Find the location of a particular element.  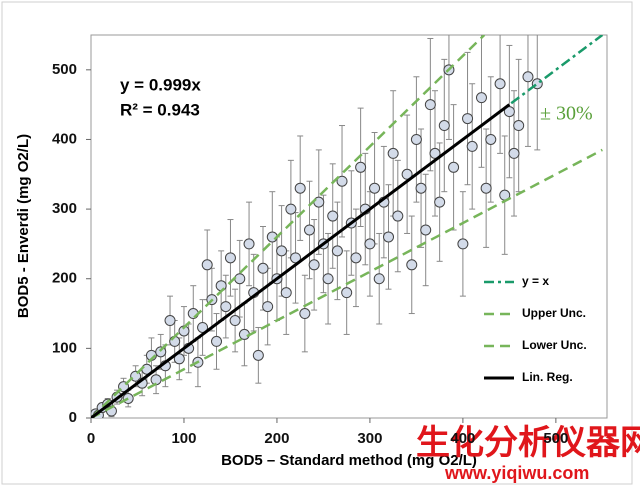

x-tick-label: 200 is located at coordinates (276, 438).